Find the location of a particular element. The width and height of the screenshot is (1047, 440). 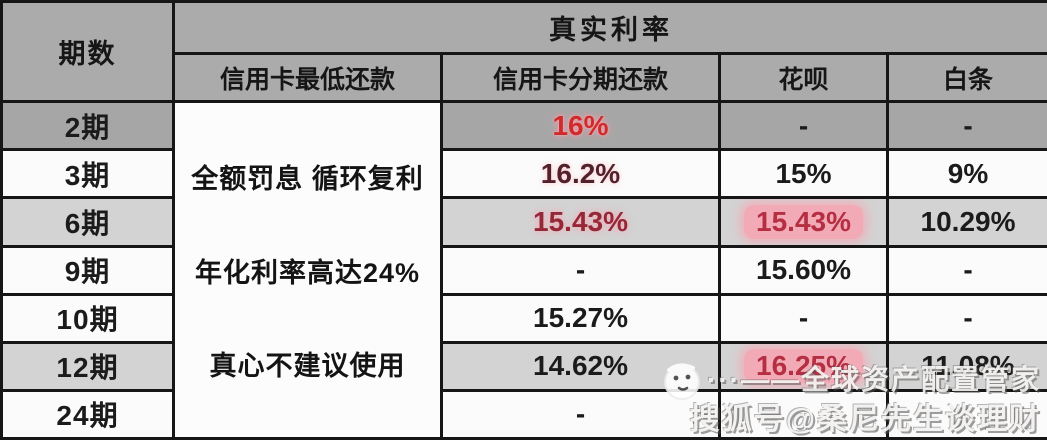

period-label-cell: 3期 is located at coordinates (87, 174).